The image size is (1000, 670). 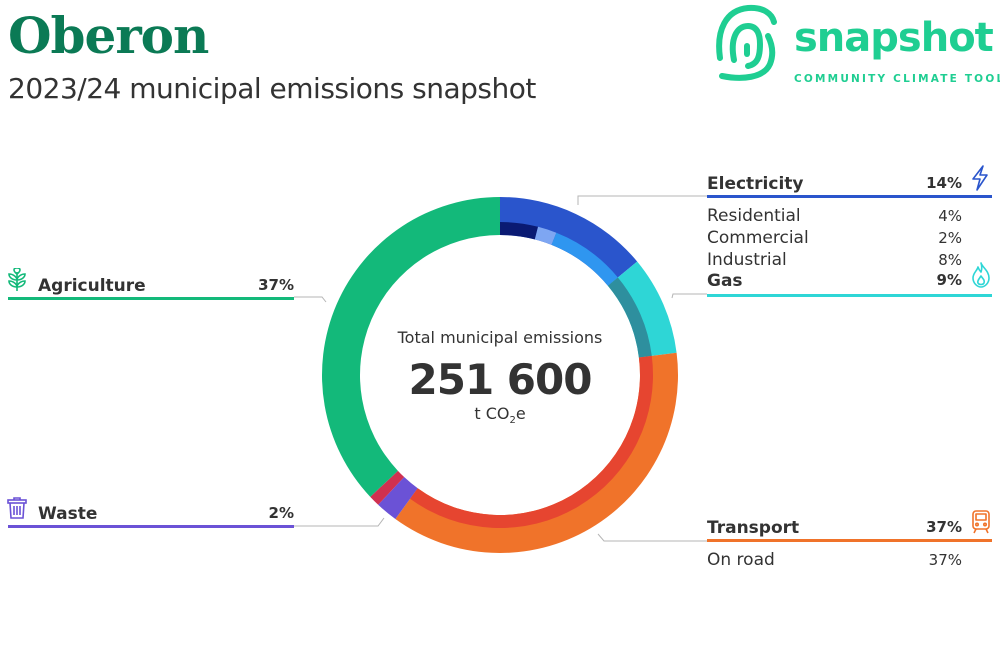 I want to click on emissions-unit: t CO2e, so click(x=500, y=415).